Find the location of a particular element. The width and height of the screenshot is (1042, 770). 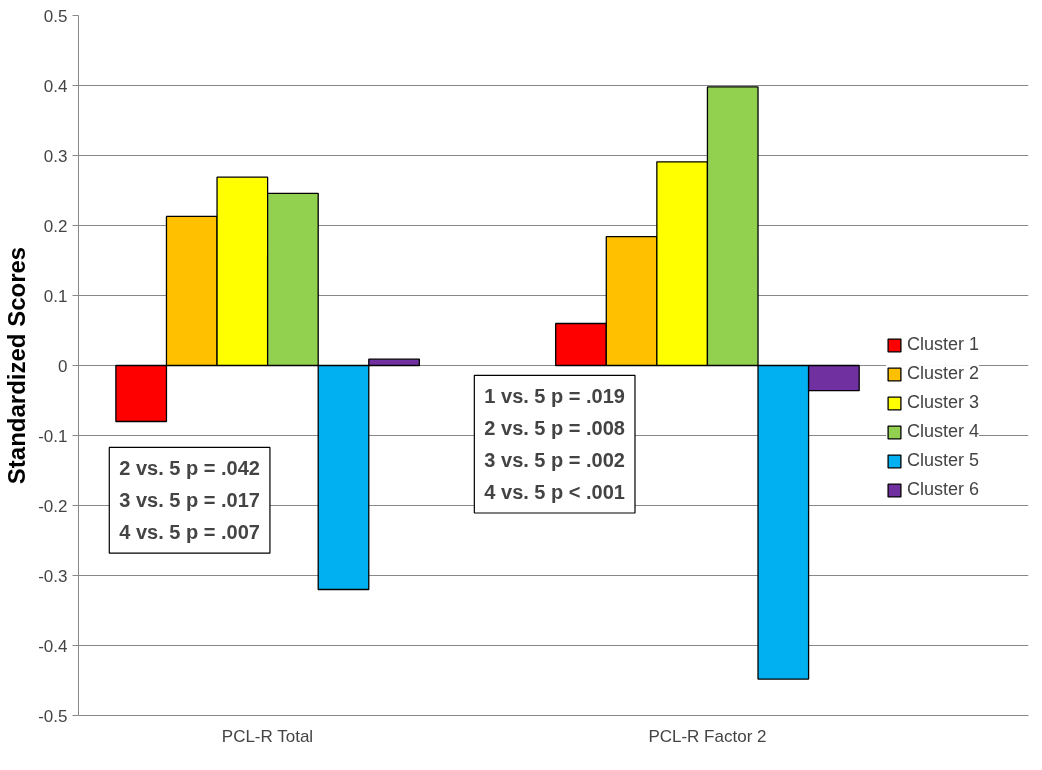

y-tick-label: 0 is located at coordinates (63, 366).